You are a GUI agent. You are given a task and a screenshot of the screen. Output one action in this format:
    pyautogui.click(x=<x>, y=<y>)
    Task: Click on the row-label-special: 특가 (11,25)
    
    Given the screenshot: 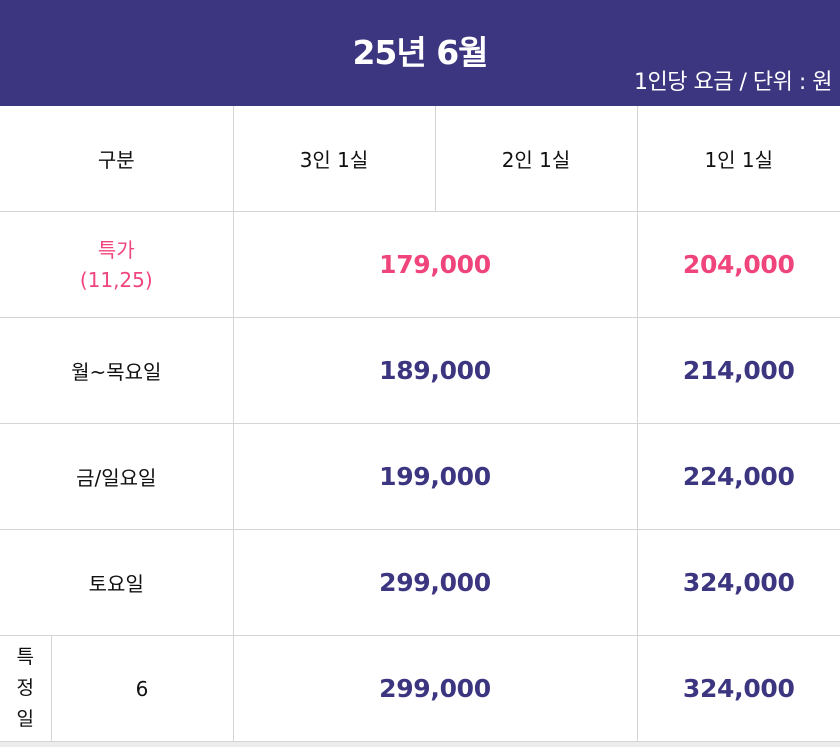 What is the action you would take?
    pyautogui.click(x=117, y=264)
    